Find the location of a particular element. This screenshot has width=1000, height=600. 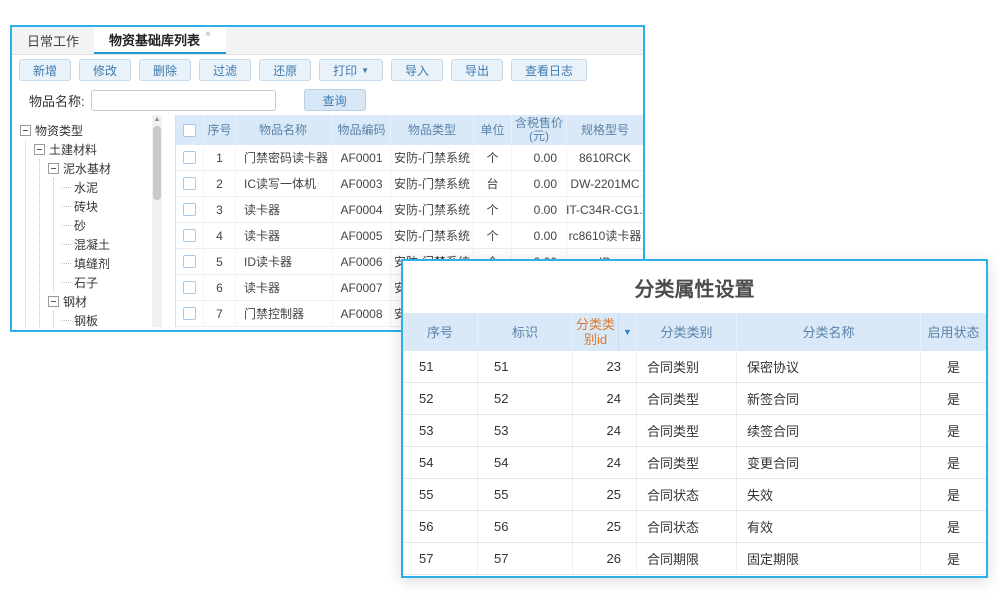

scroll-up-icon: ▲ is located at coordinates (157, 119).